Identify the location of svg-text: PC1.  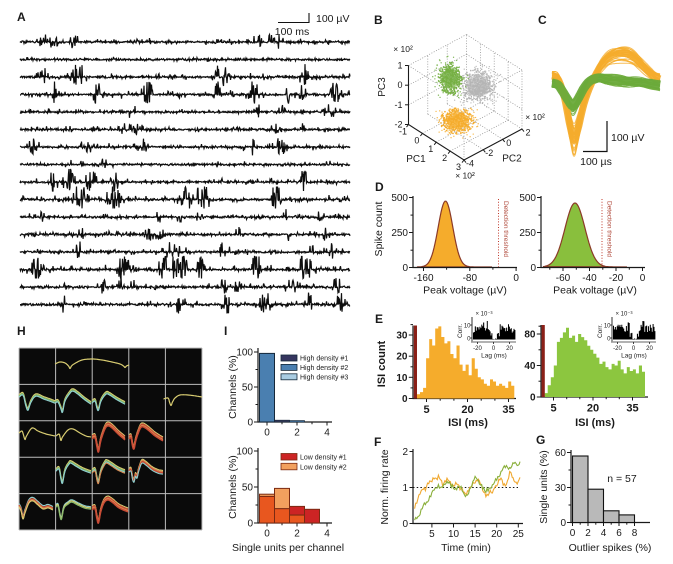
(416, 159).